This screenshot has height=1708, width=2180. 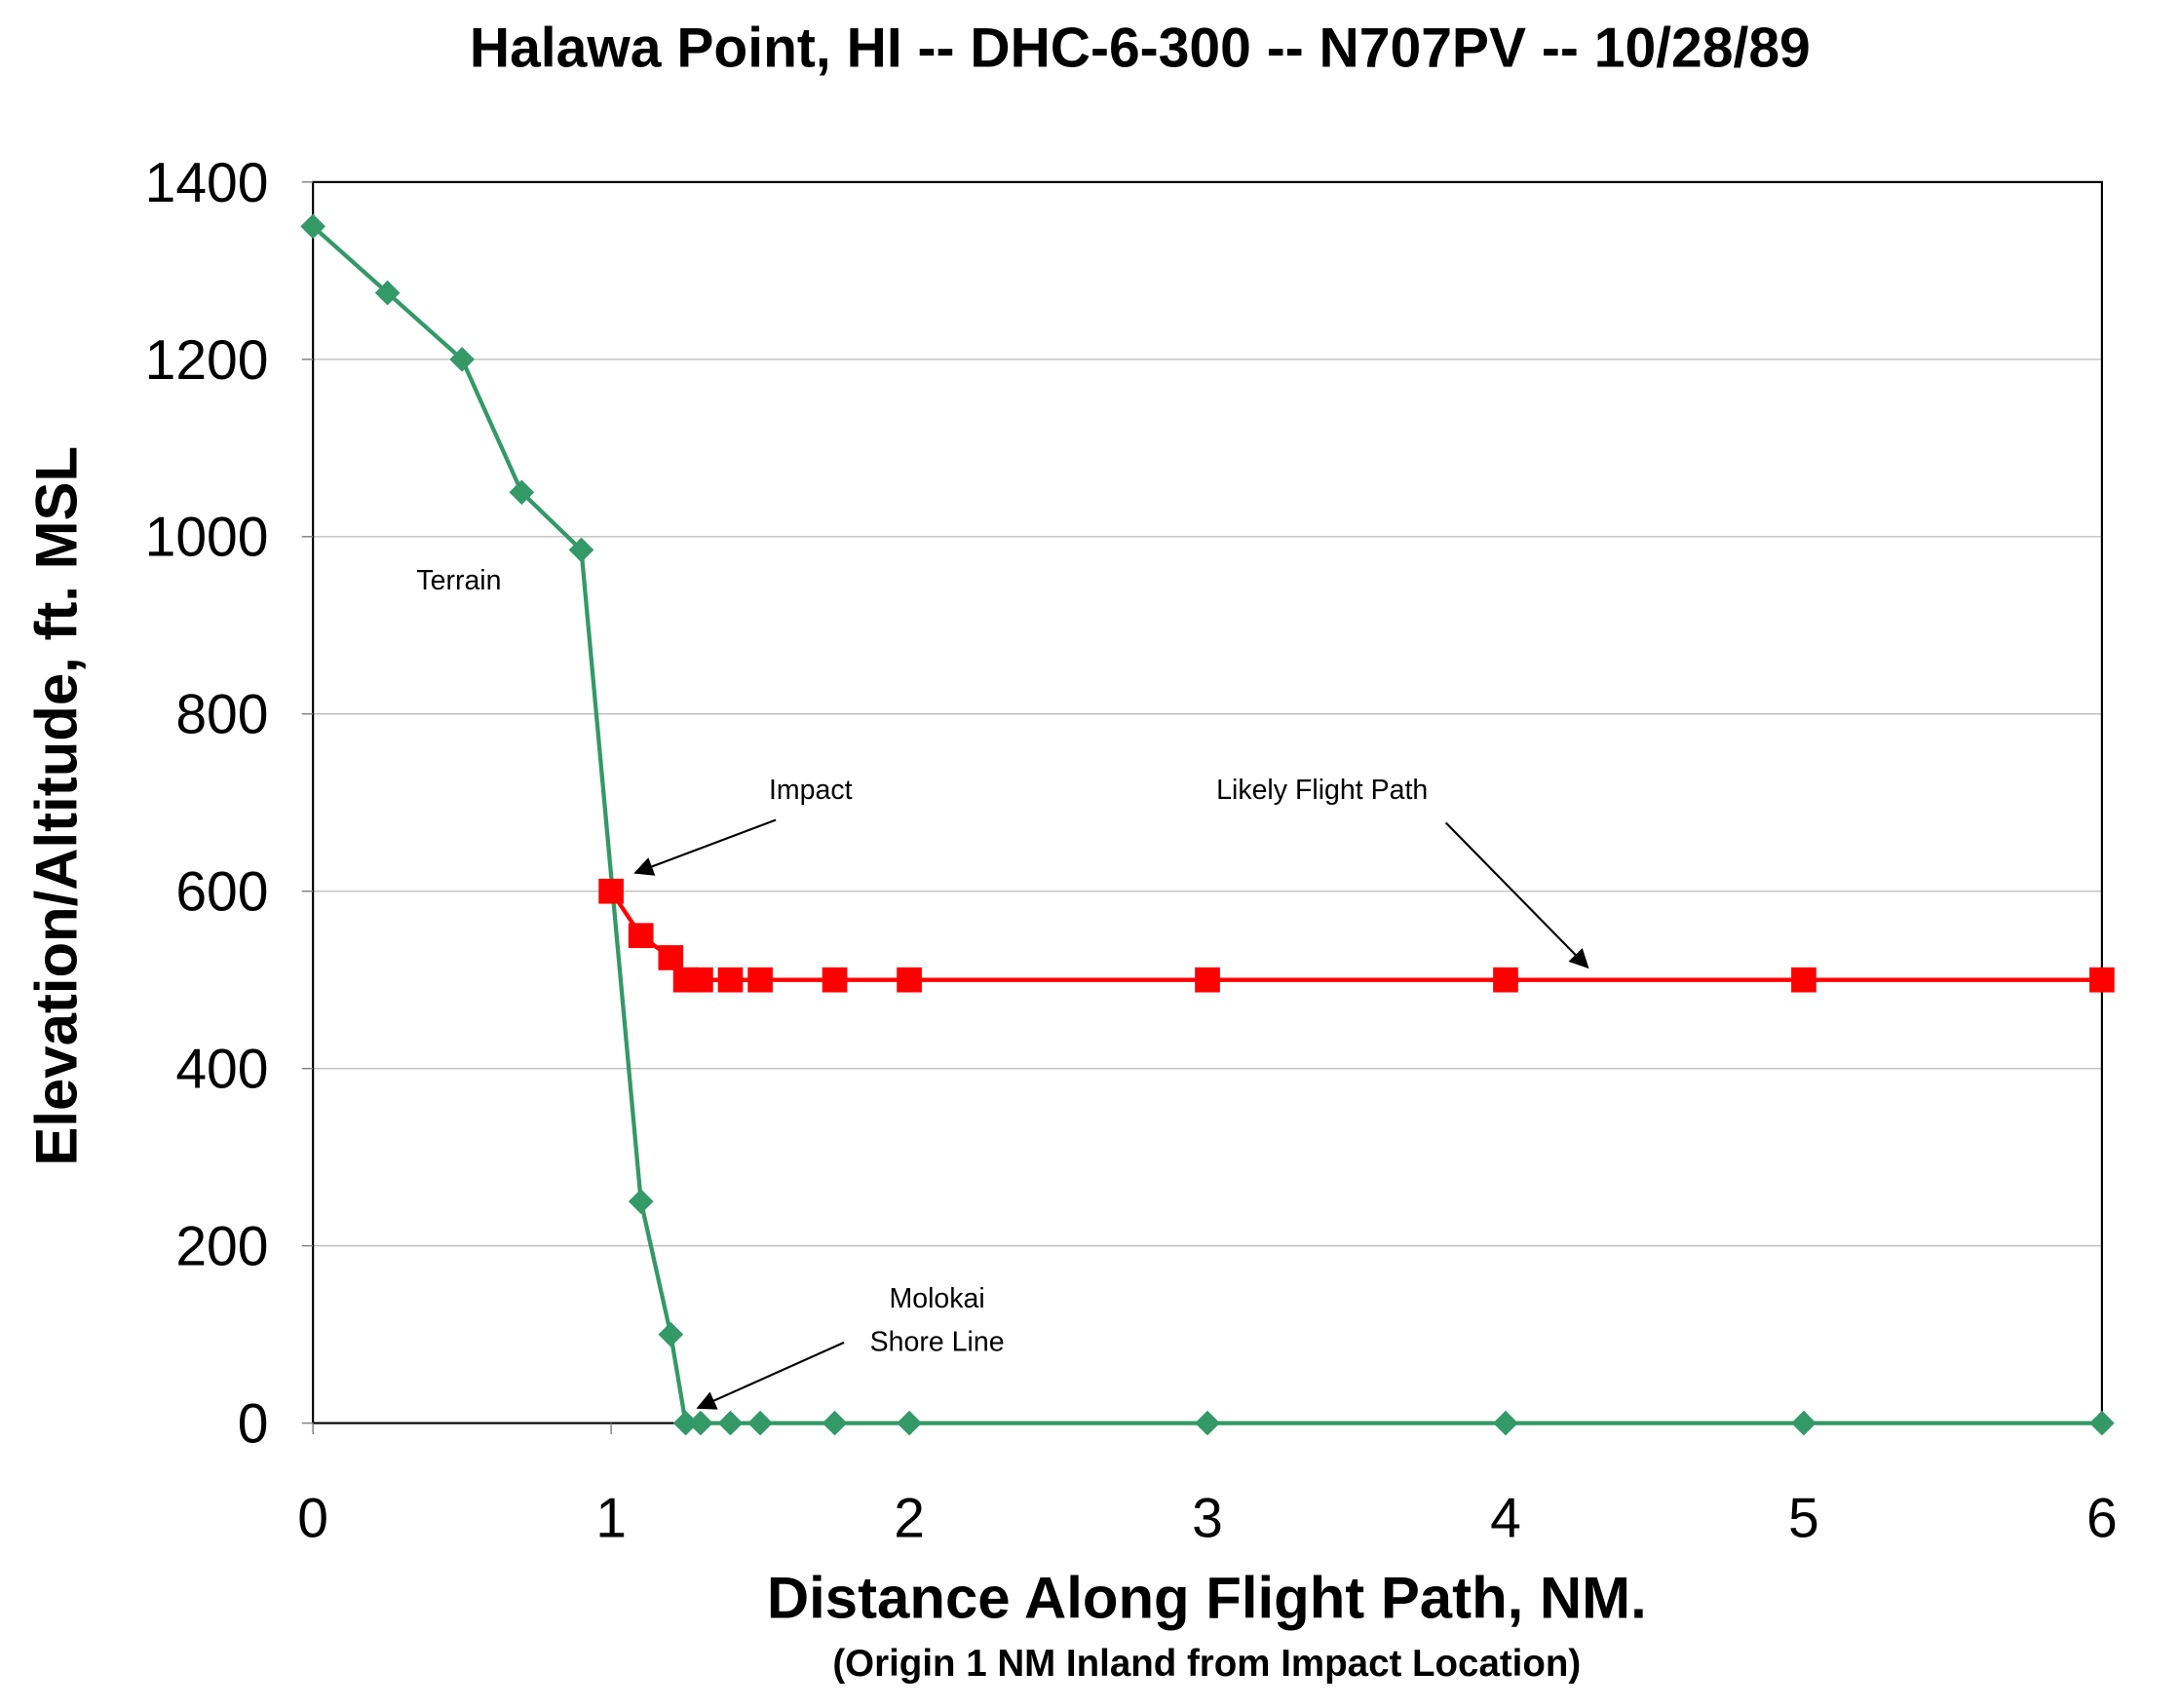 I want to click on y-tick-label: 200, so click(x=222, y=1247).